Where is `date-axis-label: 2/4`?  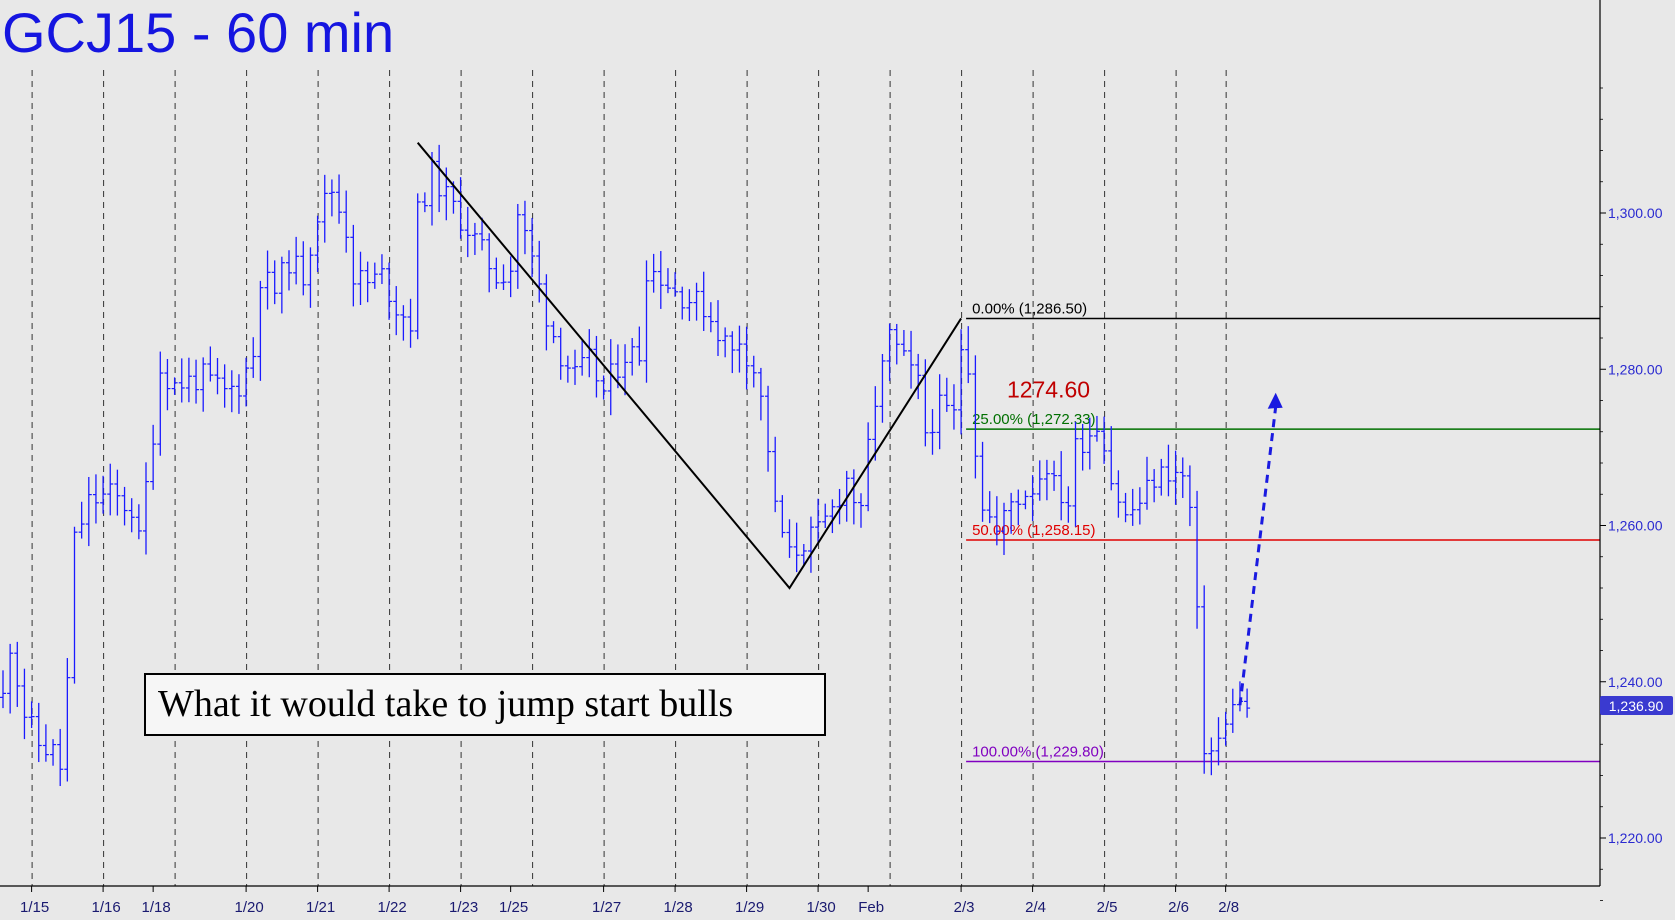 date-axis-label: 2/4 is located at coordinates (1035, 907).